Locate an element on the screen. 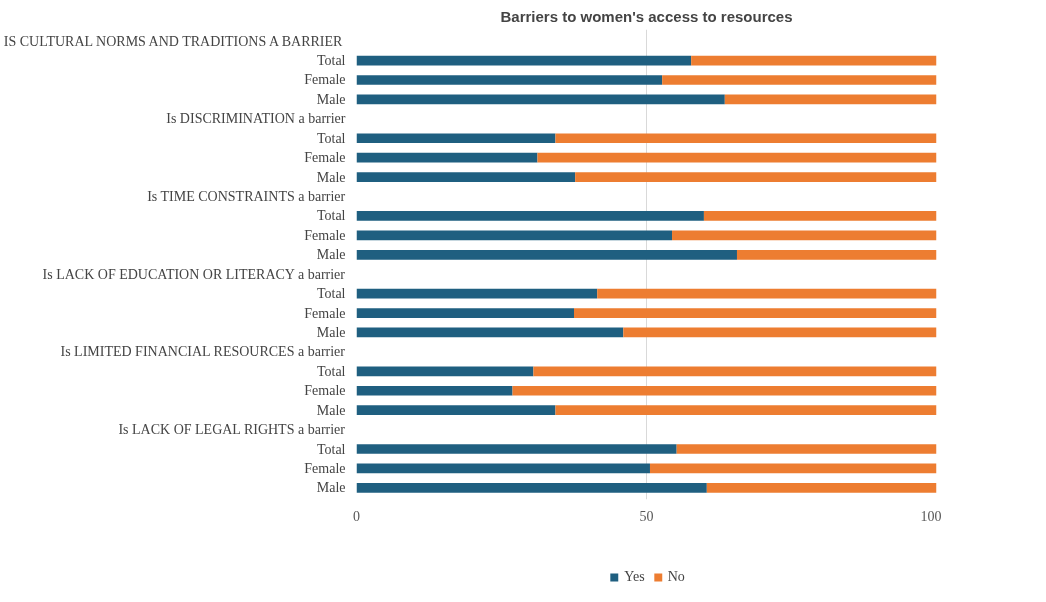 This screenshot has height=602, width=1046. y-tick-label: Is LIMITED FINANCIAL RESOURCES a barrier is located at coordinates (203, 352).